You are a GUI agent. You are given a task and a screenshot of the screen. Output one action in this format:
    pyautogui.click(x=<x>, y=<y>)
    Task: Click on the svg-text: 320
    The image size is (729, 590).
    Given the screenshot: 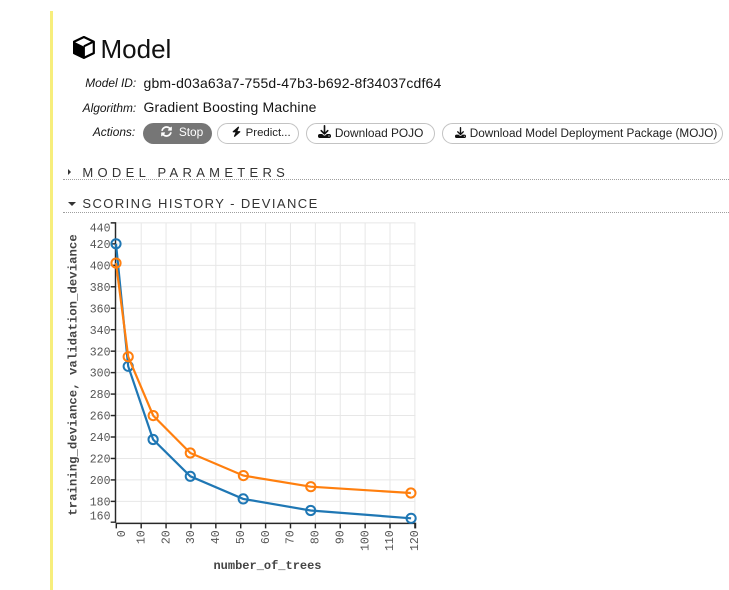 What is the action you would take?
    pyautogui.click(x=100, y=352)
    